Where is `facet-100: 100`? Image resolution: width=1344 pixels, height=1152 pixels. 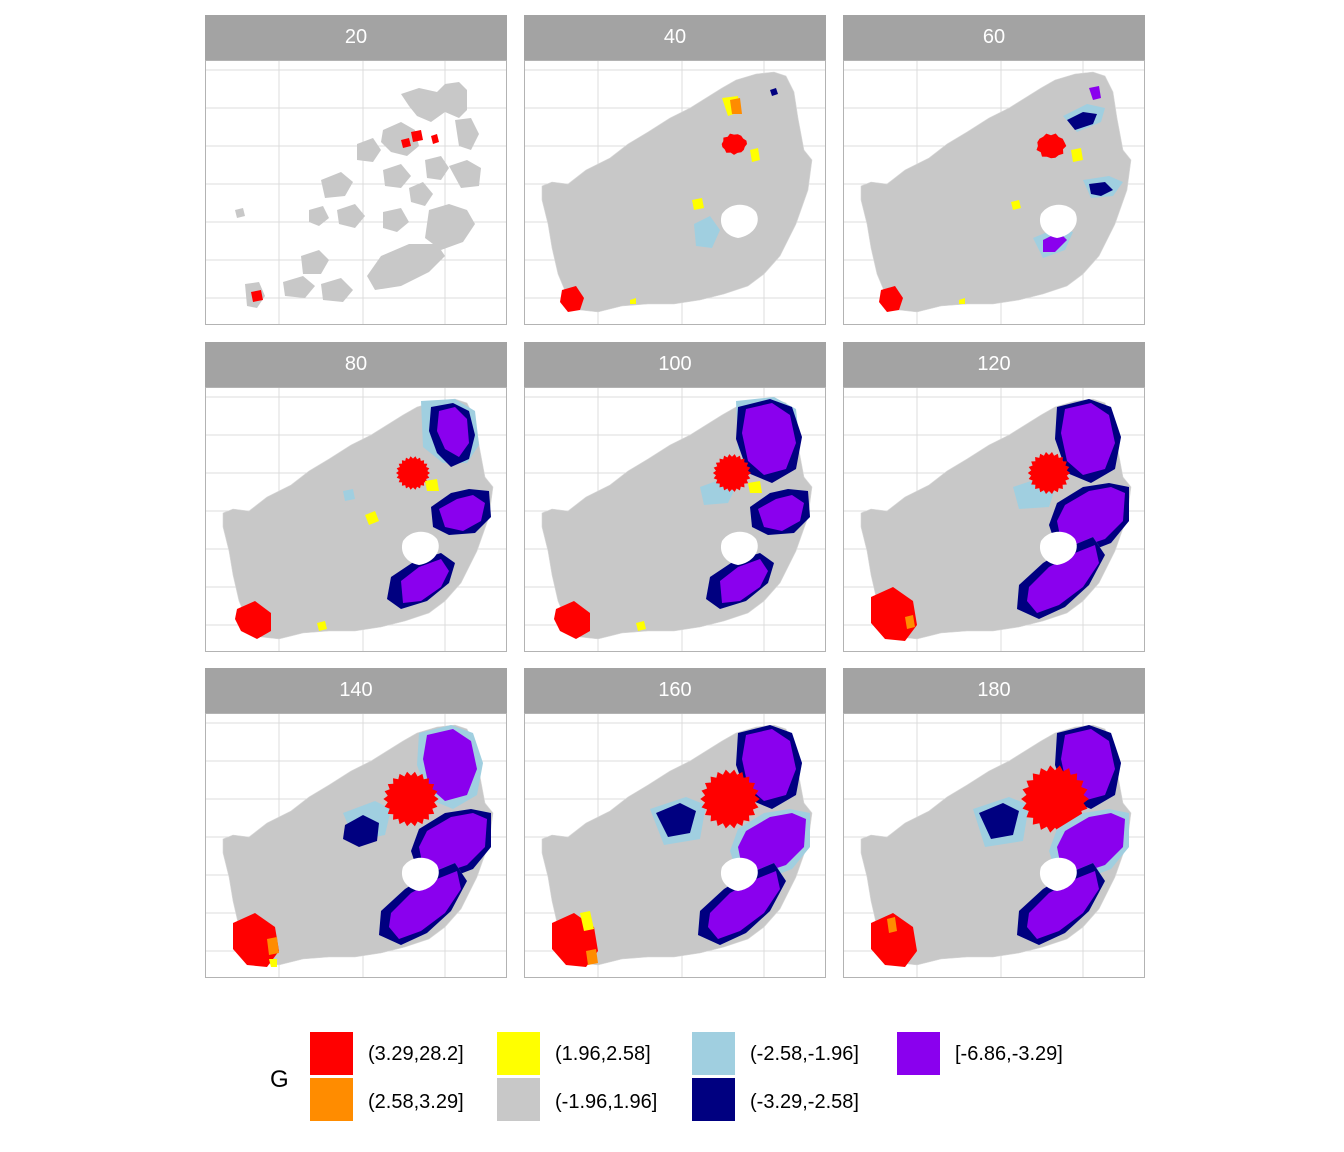 facet-100: 100 is located at coordinates (675, 497).